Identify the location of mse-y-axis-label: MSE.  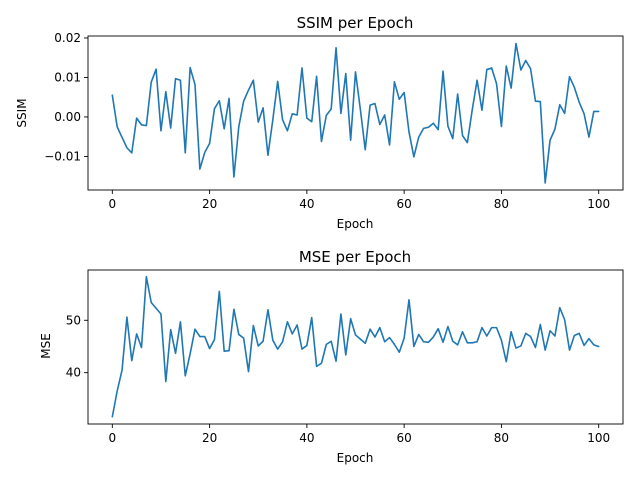
(46, 346).